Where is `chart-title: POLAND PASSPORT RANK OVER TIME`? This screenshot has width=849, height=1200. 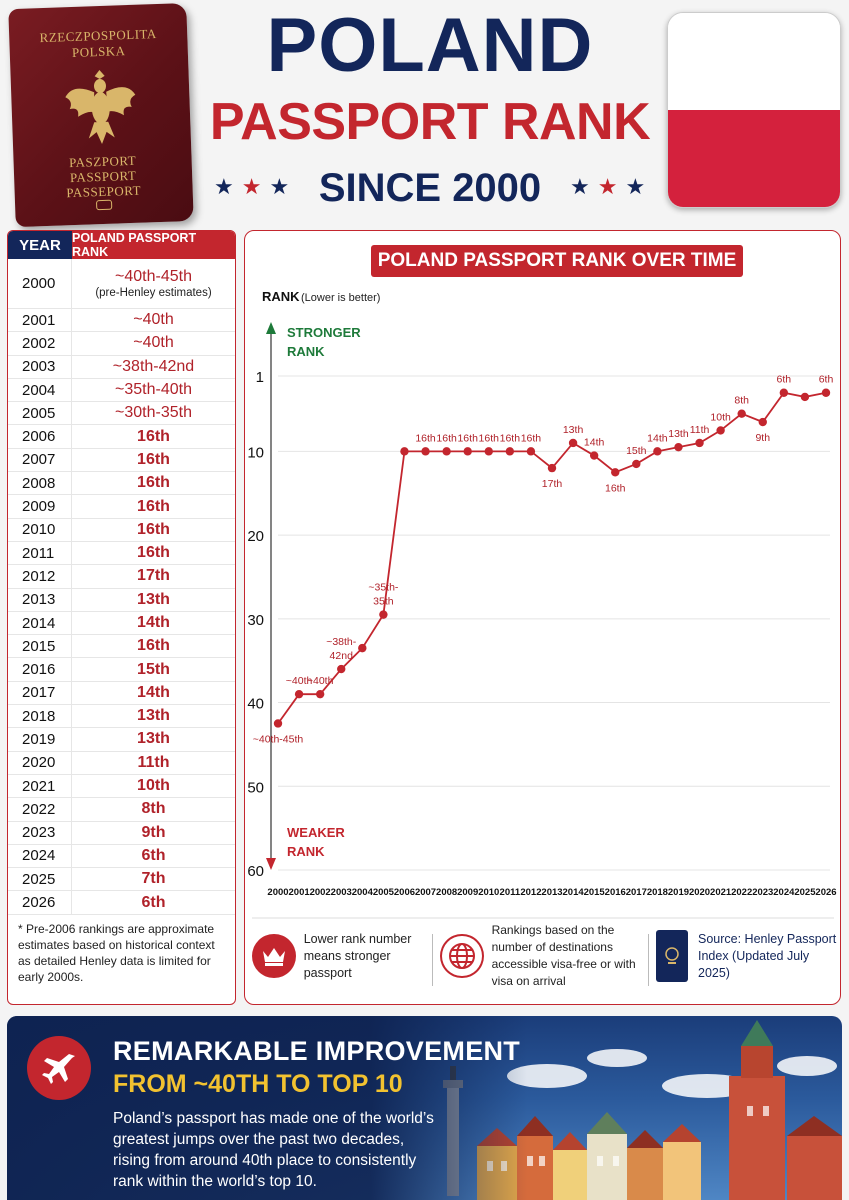 chart-title: POLAND PASSPORT RANK OVER TIME is located at coordinates (557, 261).